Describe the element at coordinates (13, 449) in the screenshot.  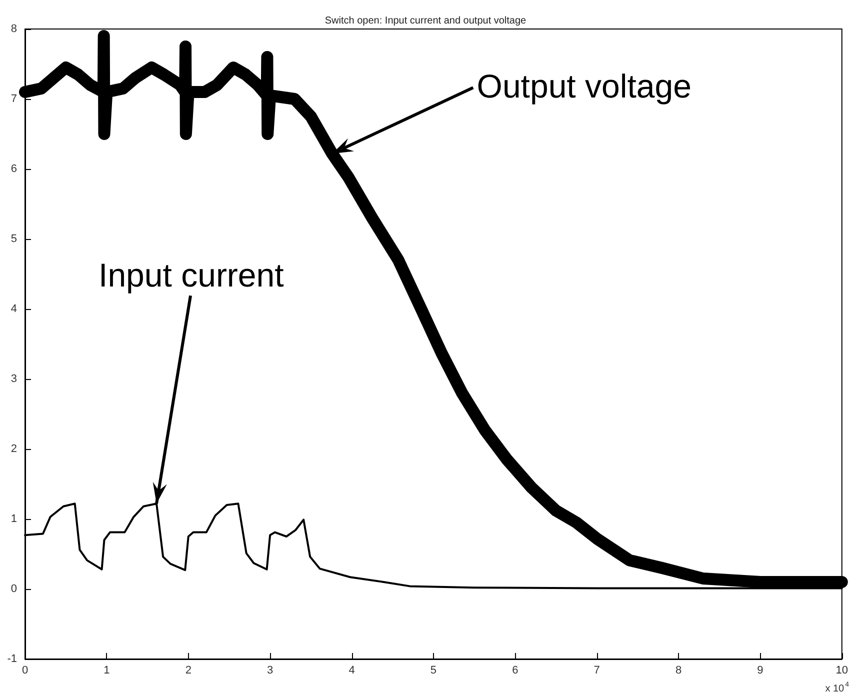
I see `y-tick-label: 2` at that location.